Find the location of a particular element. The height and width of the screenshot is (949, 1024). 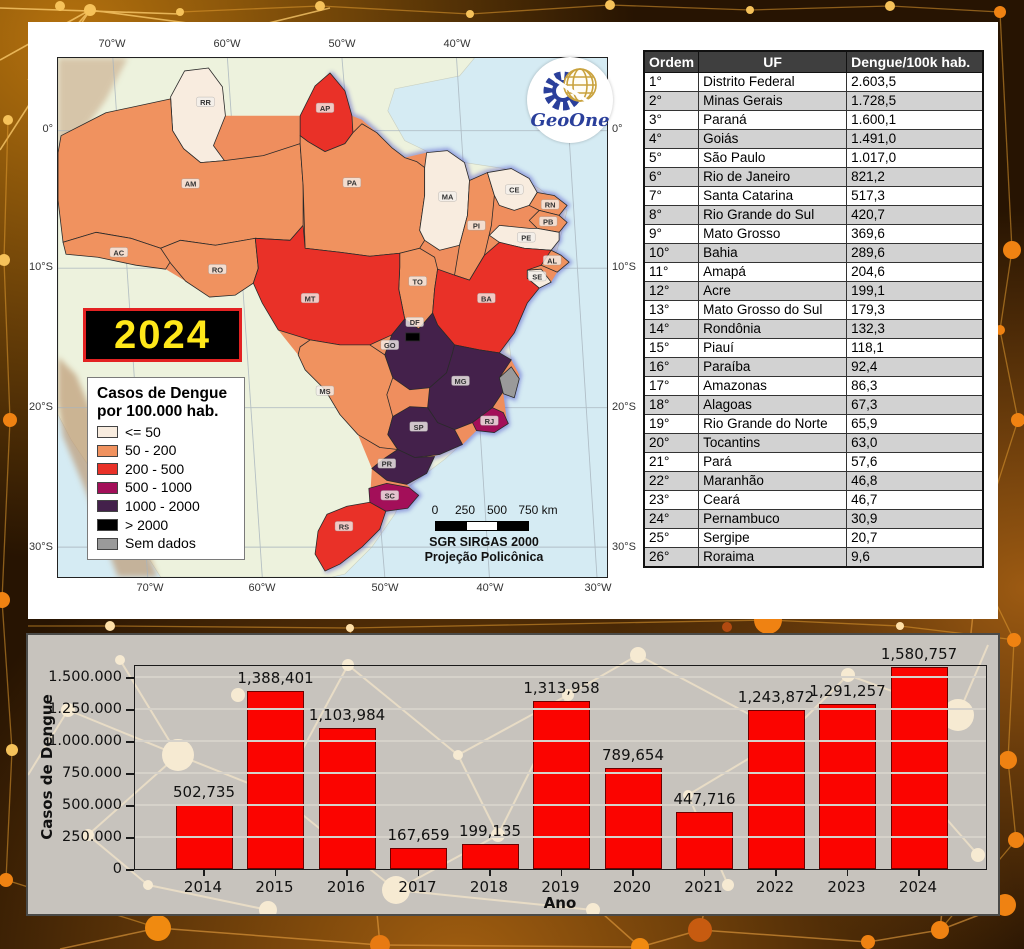

table-cell: 63,0 is located at coordinates (915, 442).